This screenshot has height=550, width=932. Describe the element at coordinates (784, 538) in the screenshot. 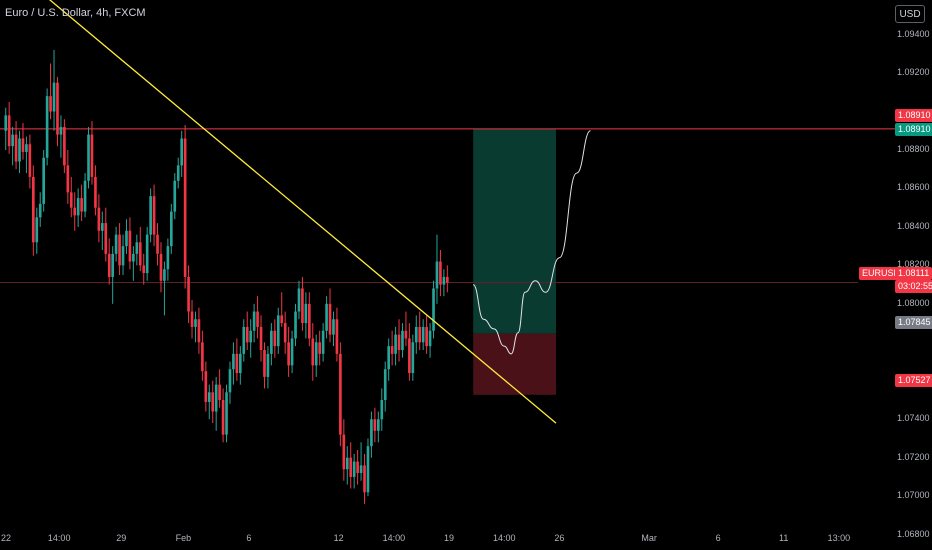

I see `x-tick-label: 11` at that location.